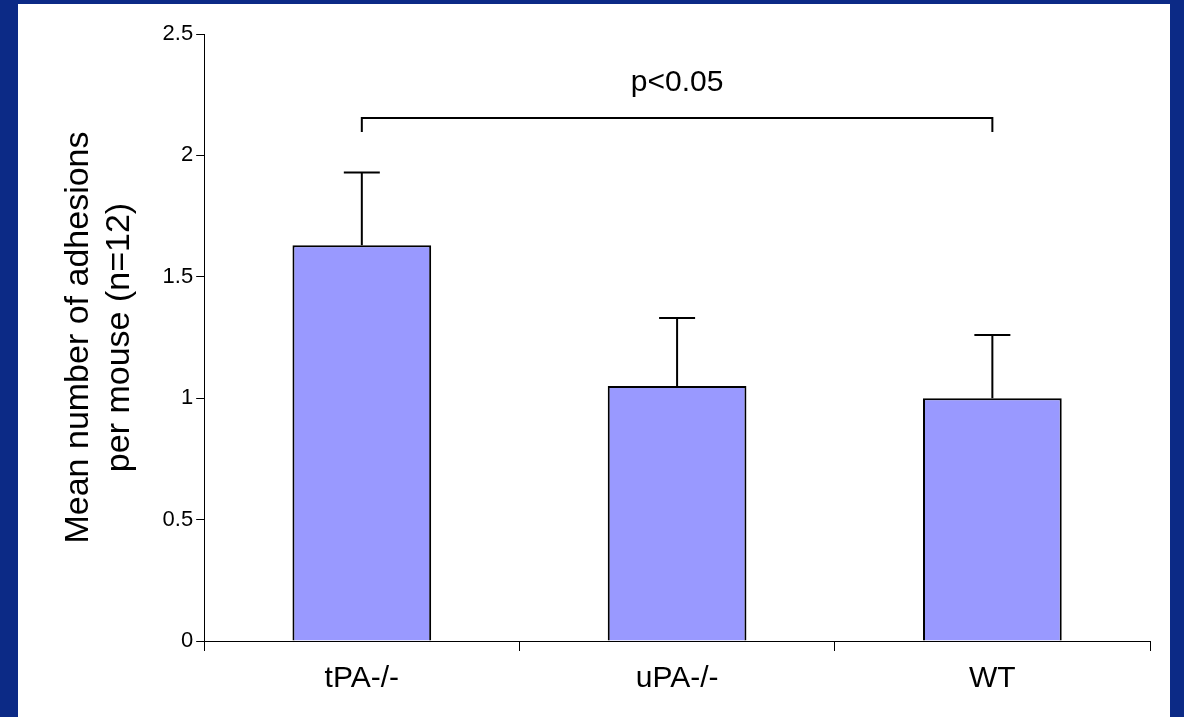  Describe the element at coordinates (677, 677) in the screenshot. I see `x-tick-label: uPA-/-` at that location.